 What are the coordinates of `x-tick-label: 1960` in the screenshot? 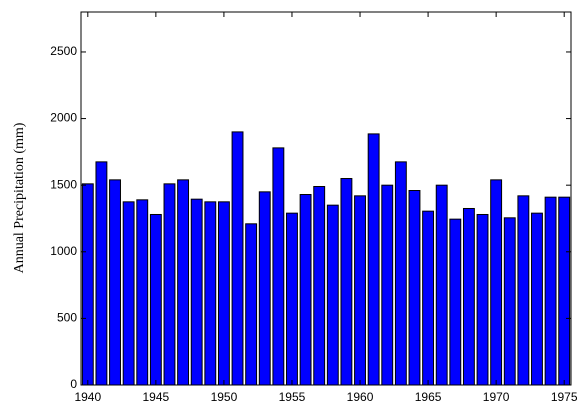 It's located at (360, 397).